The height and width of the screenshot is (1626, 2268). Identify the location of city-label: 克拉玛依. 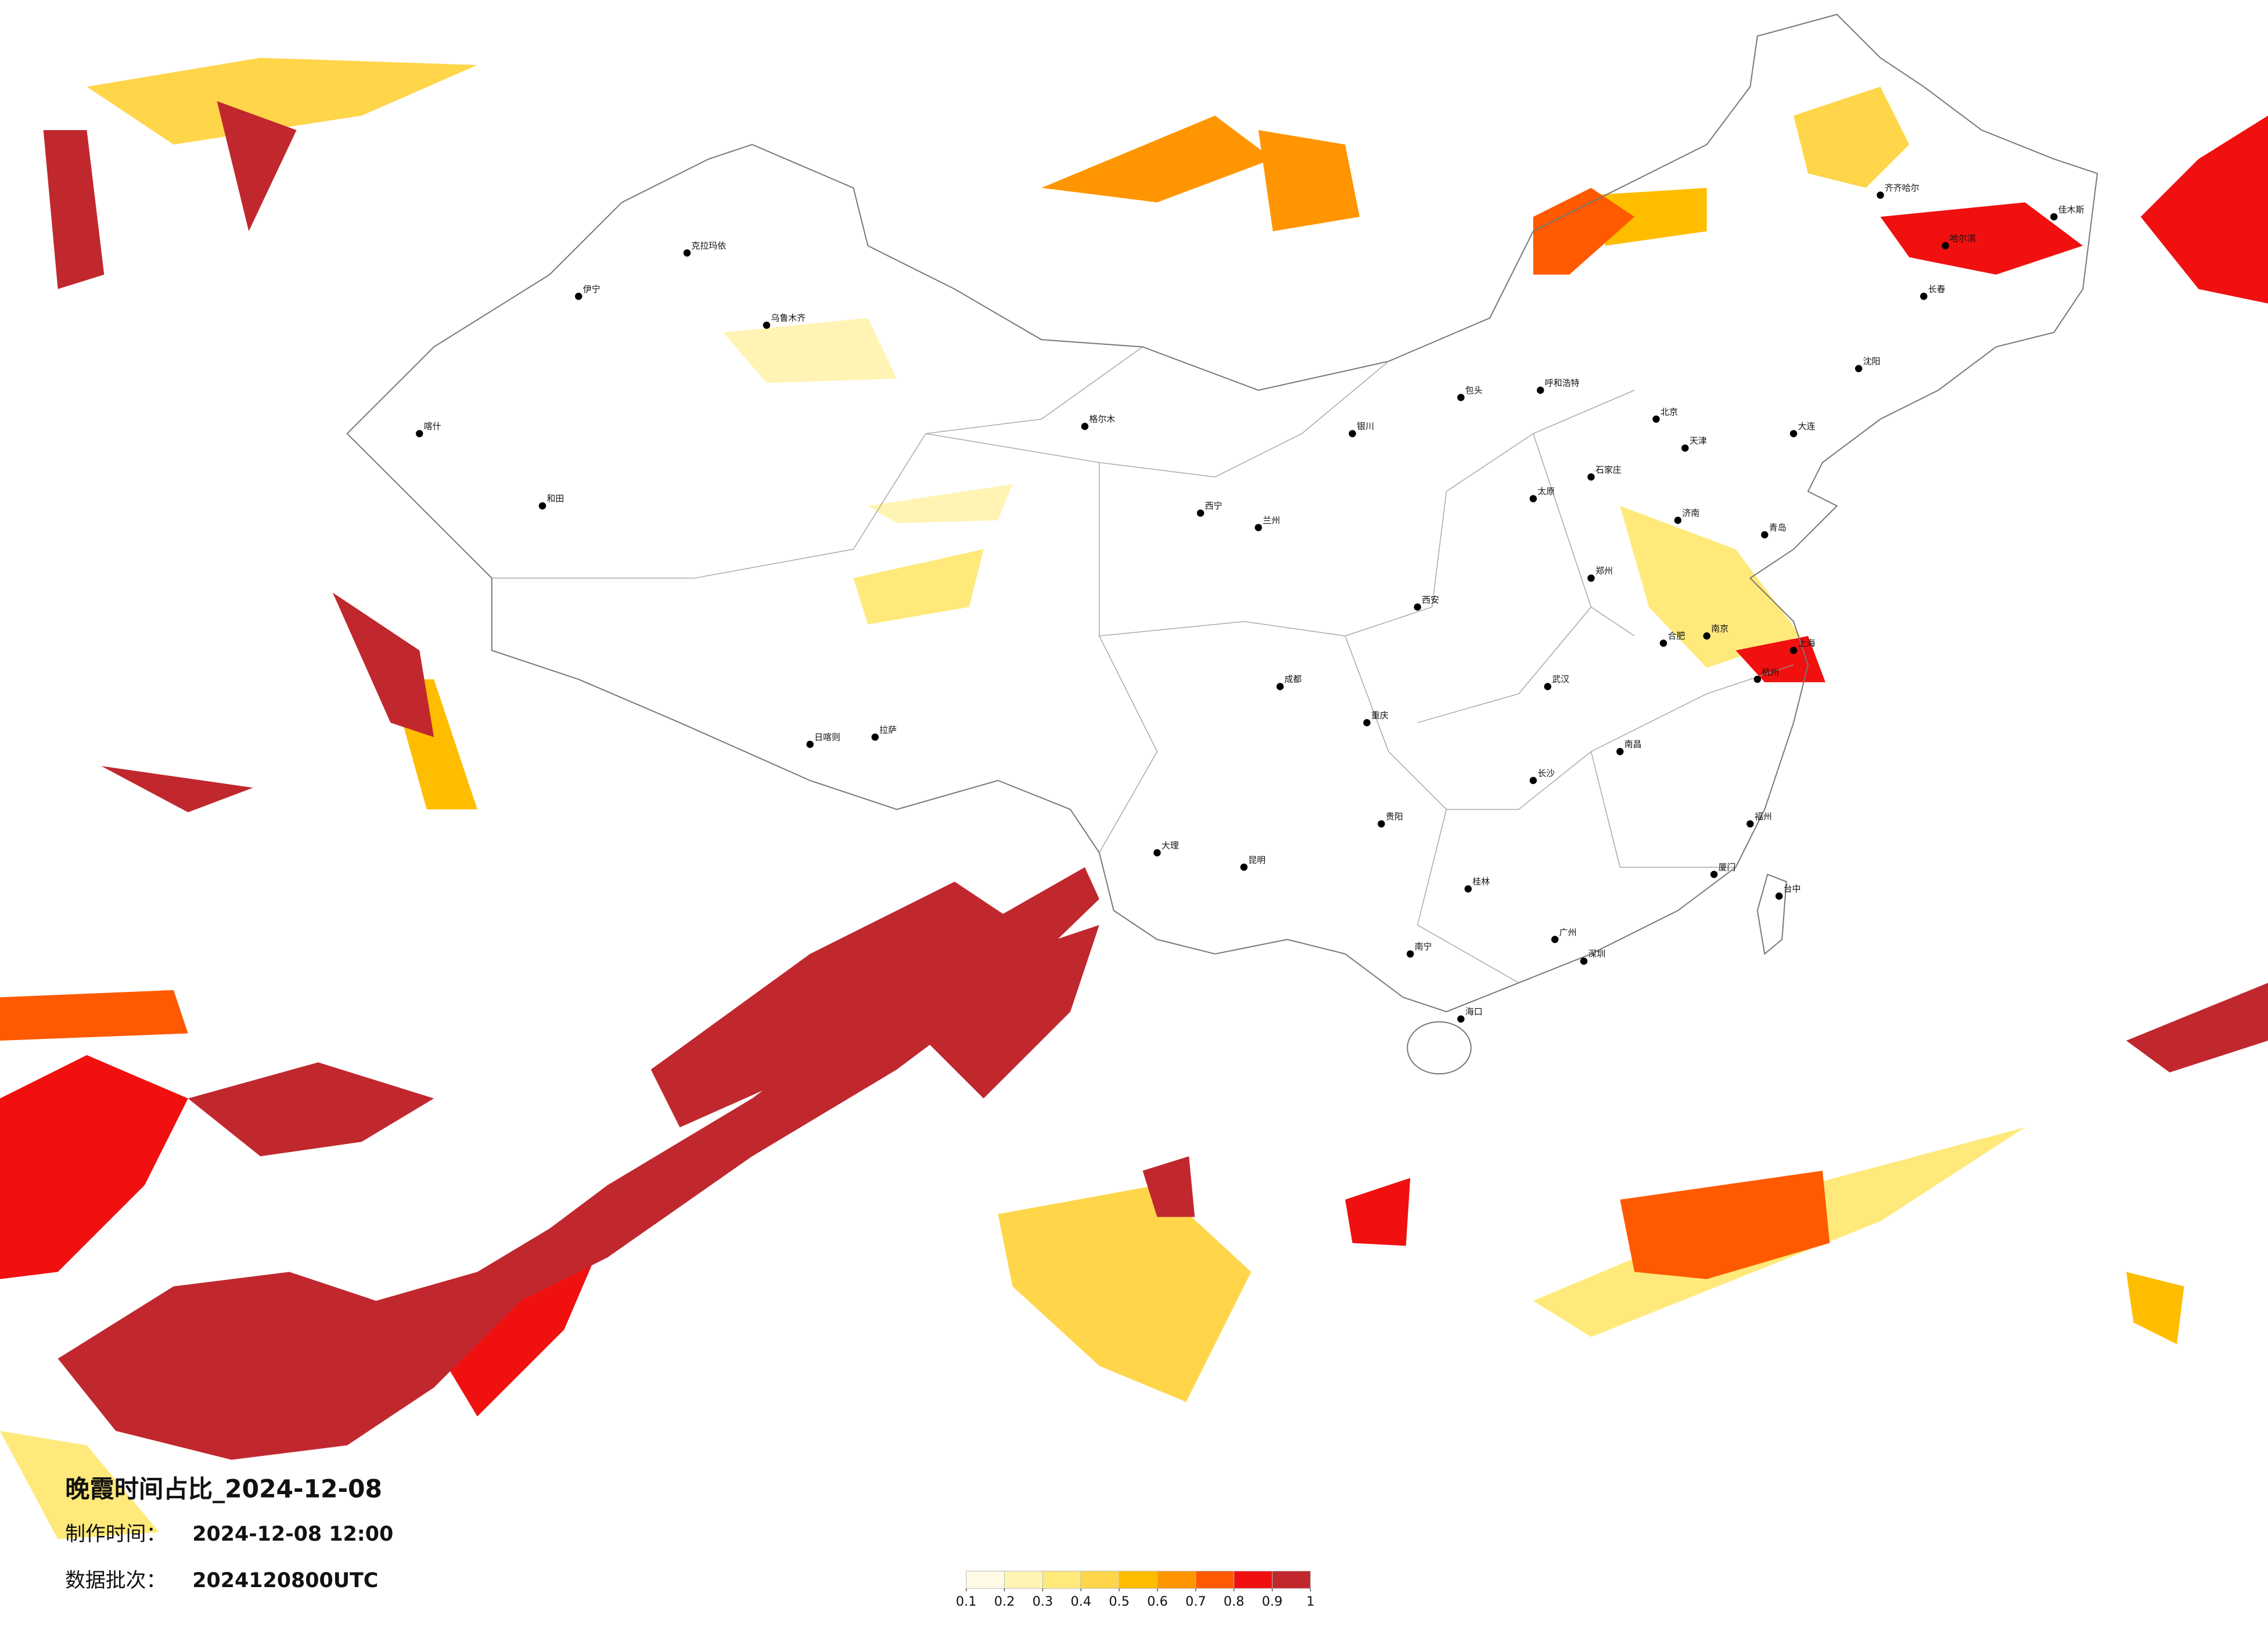
(708, 245).